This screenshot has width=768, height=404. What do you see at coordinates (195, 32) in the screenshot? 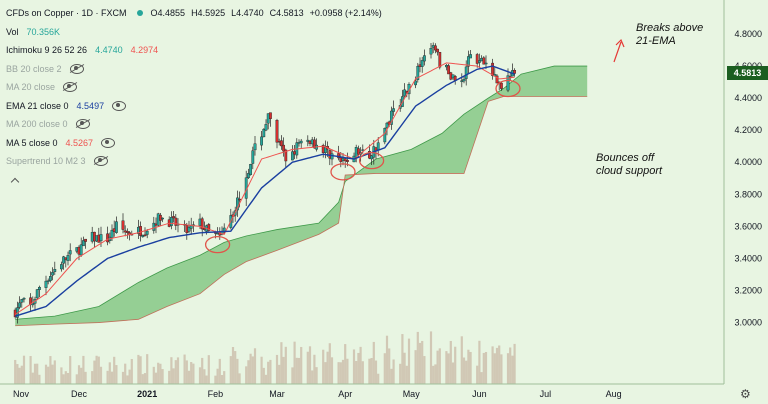
I see `legend-indicator-0: Vol 70.356K` at bounding box center [195, 32].